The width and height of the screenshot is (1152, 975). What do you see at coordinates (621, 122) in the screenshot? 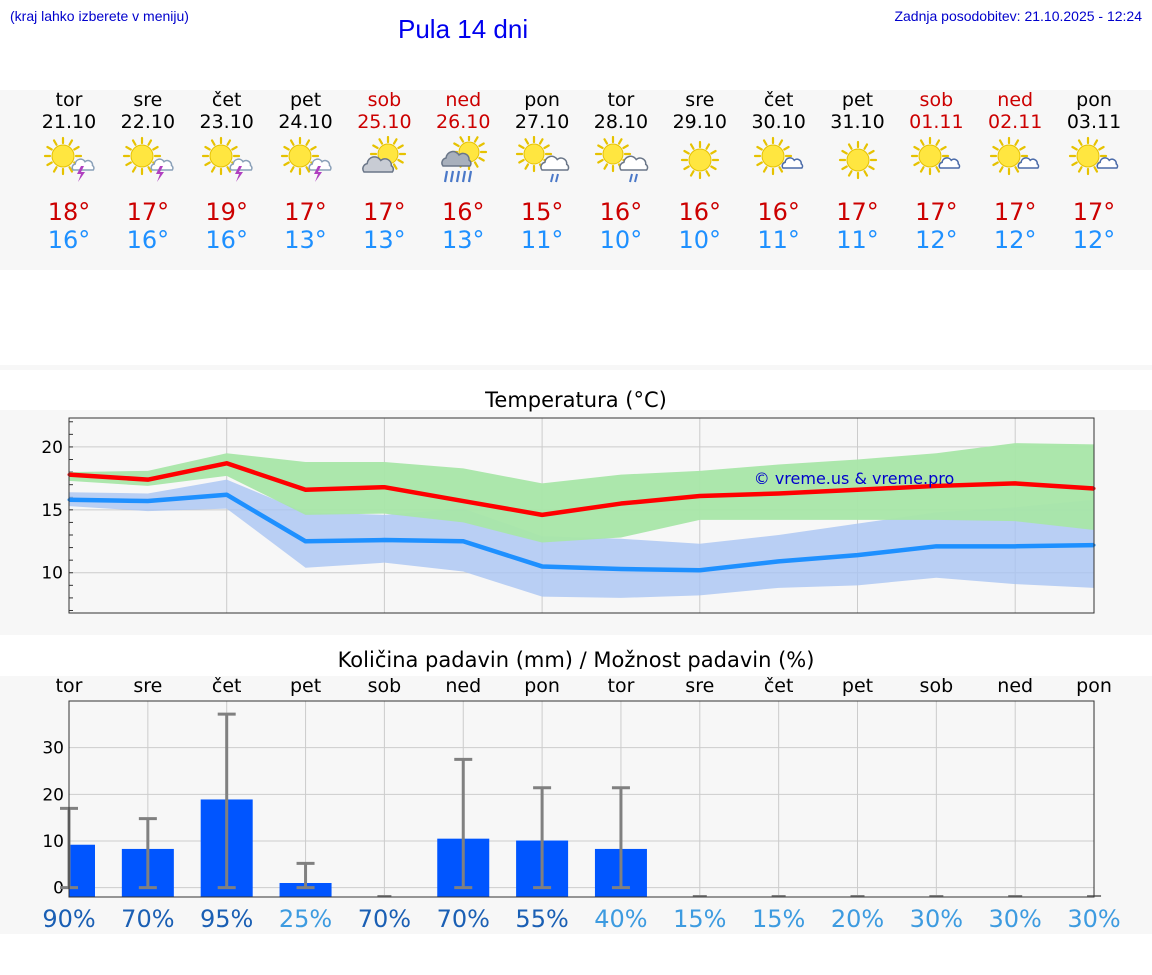
I see `day-date: 28.10` at bounding box center [621, 122].